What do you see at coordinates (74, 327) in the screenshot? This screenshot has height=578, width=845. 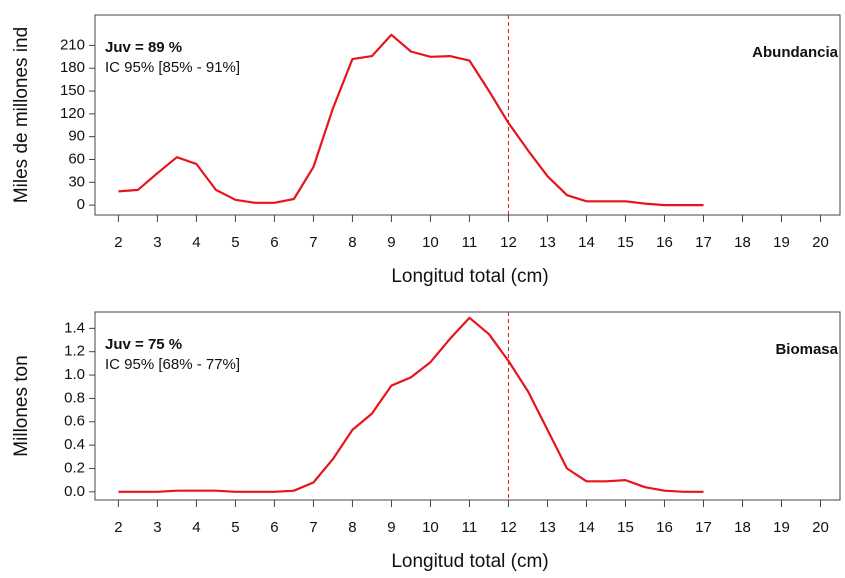 I see `y-tick-label: 1.4` at bounding box center [74, 327].